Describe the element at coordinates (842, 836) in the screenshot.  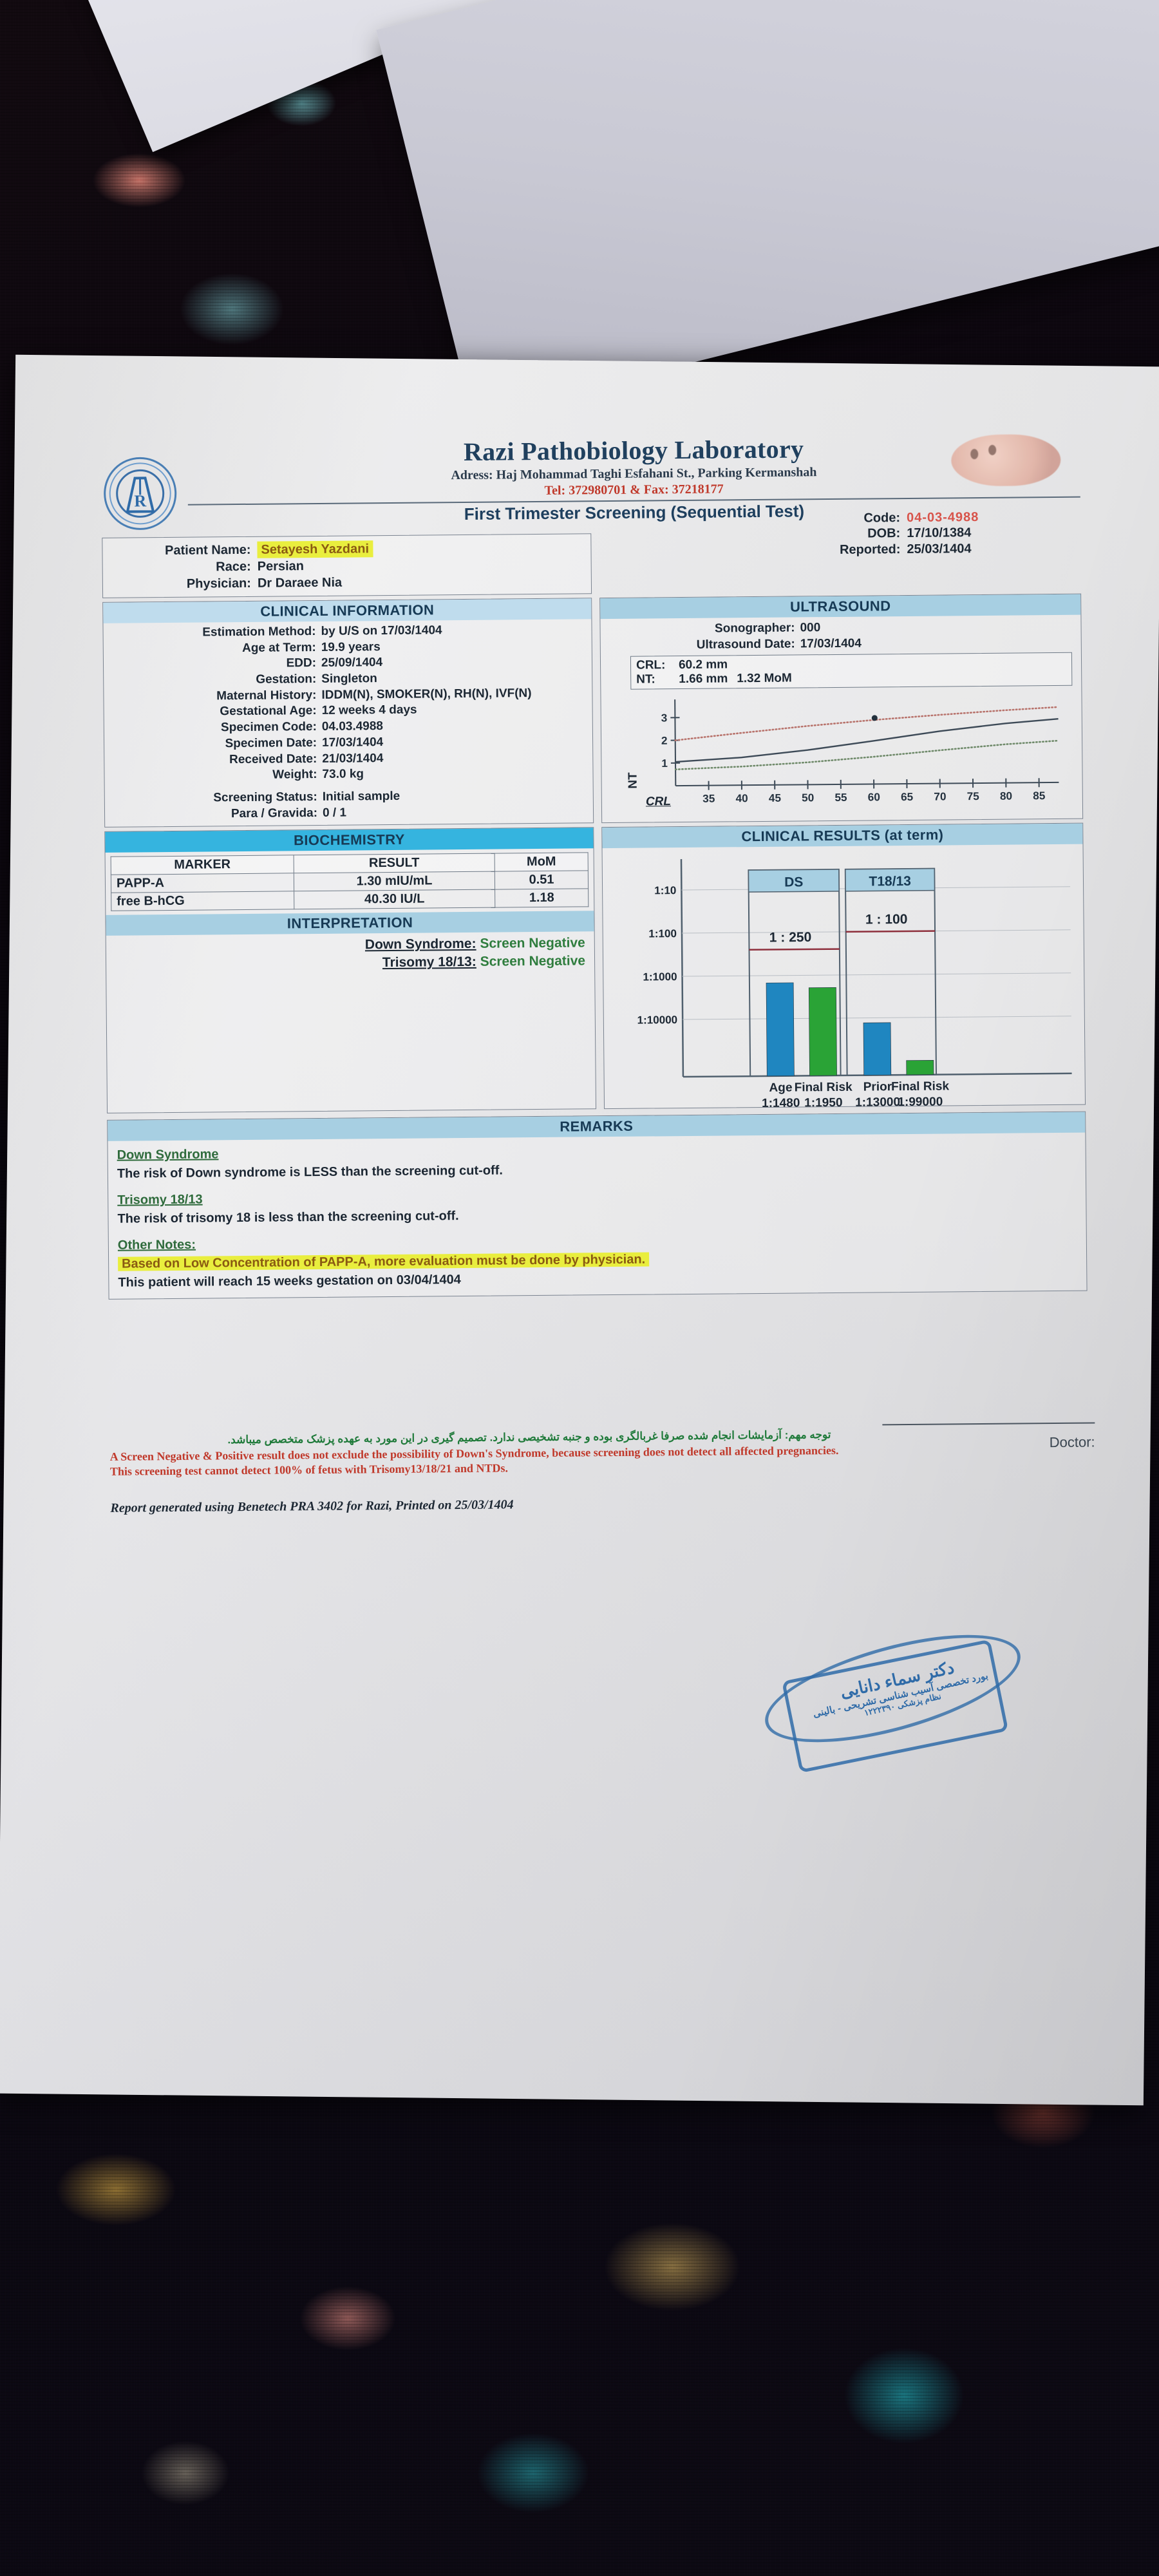
I see `clinical-results-header: CLINICAL RESULTS (at term)` at that location.